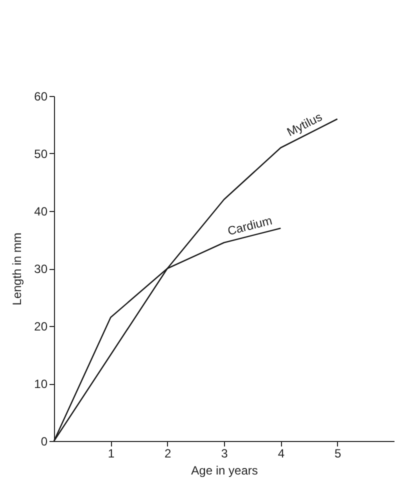  I want to click on y-tick-label: 0, so click(44, 441).